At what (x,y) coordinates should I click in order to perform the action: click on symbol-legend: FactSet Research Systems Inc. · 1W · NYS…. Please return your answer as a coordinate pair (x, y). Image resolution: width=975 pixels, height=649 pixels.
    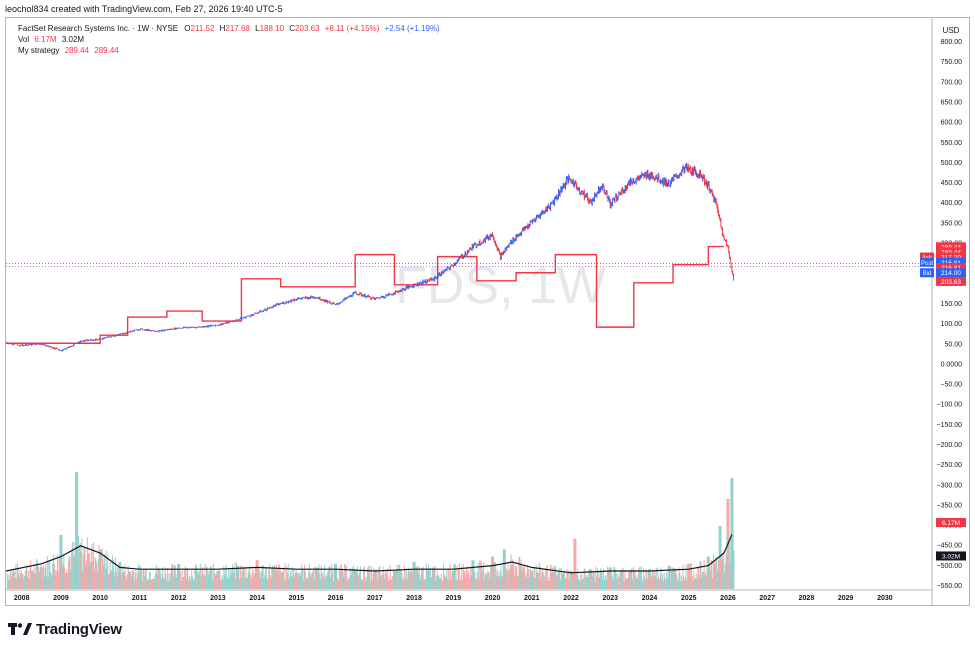
    Looking at the image, I should click on (229, 28).